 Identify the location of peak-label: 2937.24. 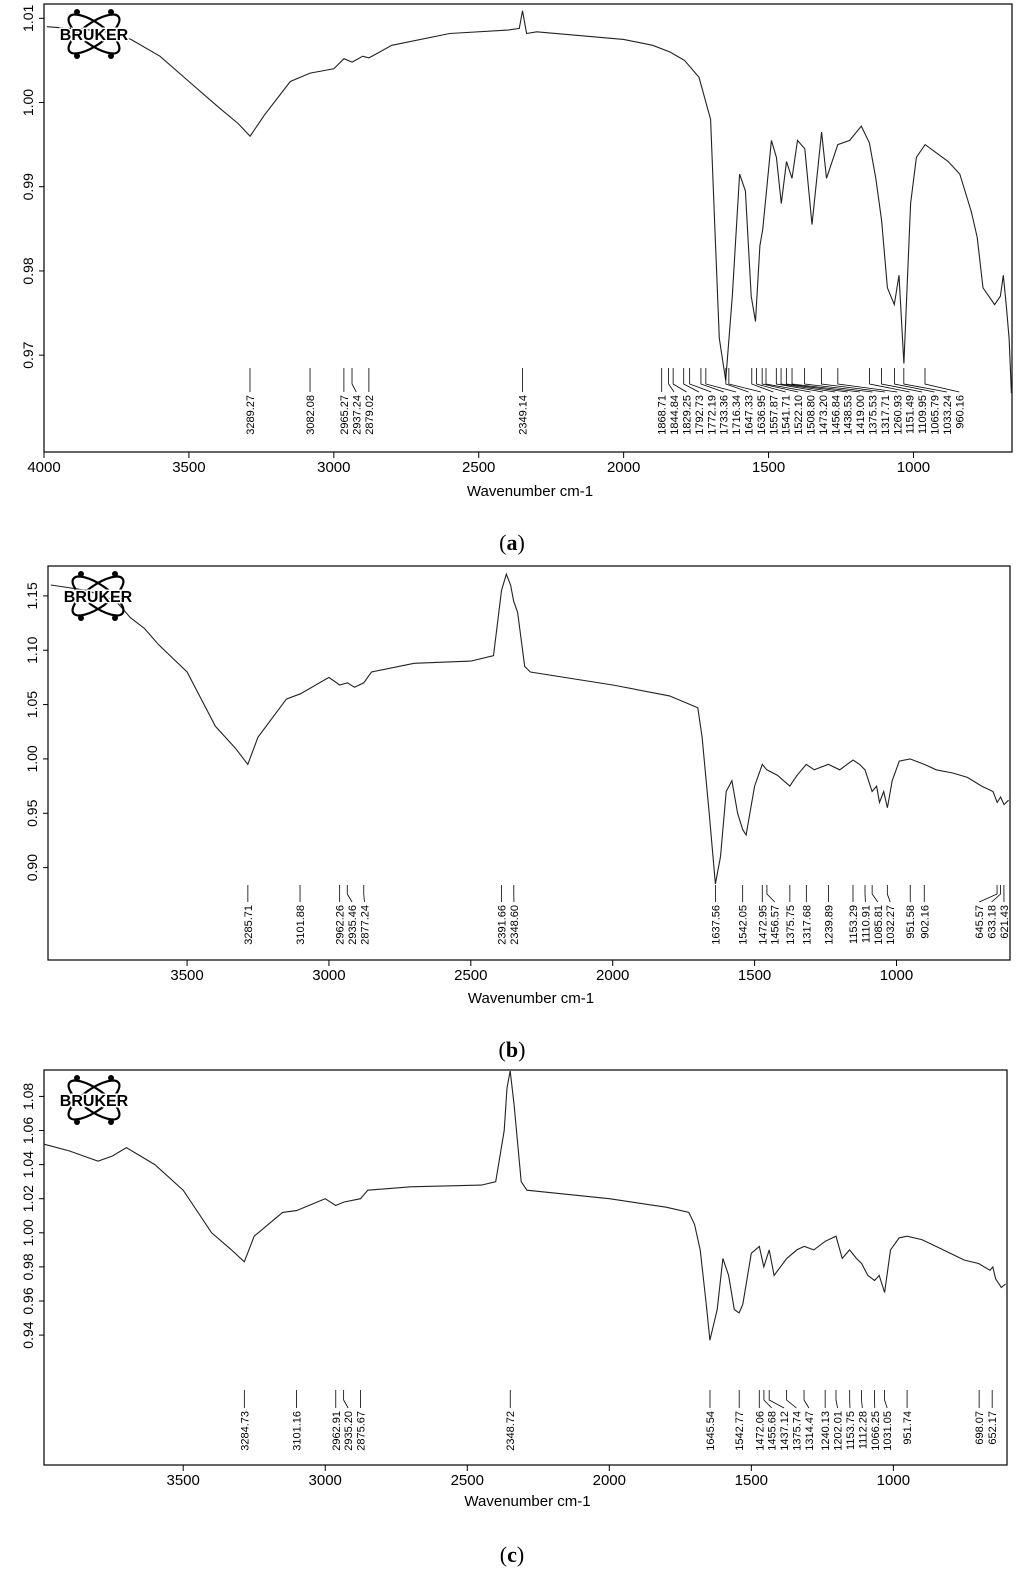
(357, 415).